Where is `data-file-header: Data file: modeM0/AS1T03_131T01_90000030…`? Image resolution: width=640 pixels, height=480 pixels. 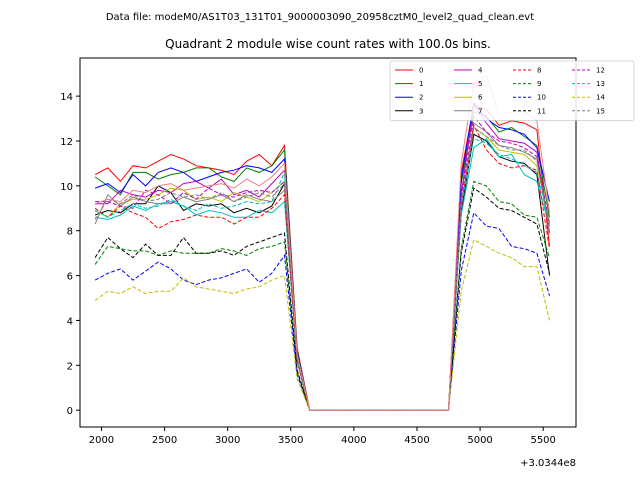
data-file-header: Data file: modeM0/AS1T03_131T01_90000030… is located at coordinates (320, 17).